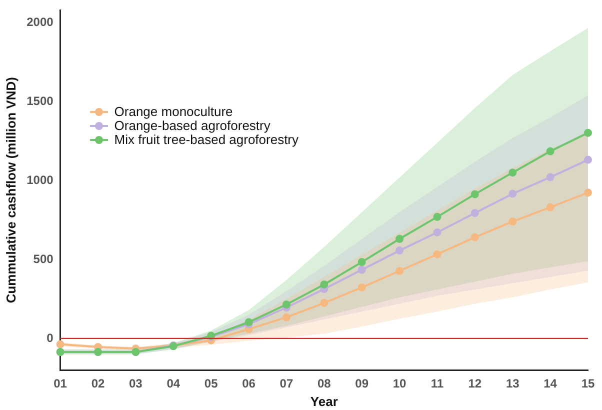 The image size is (602, 410). I want to click on x-tick-label: 05, so click(211, 383).